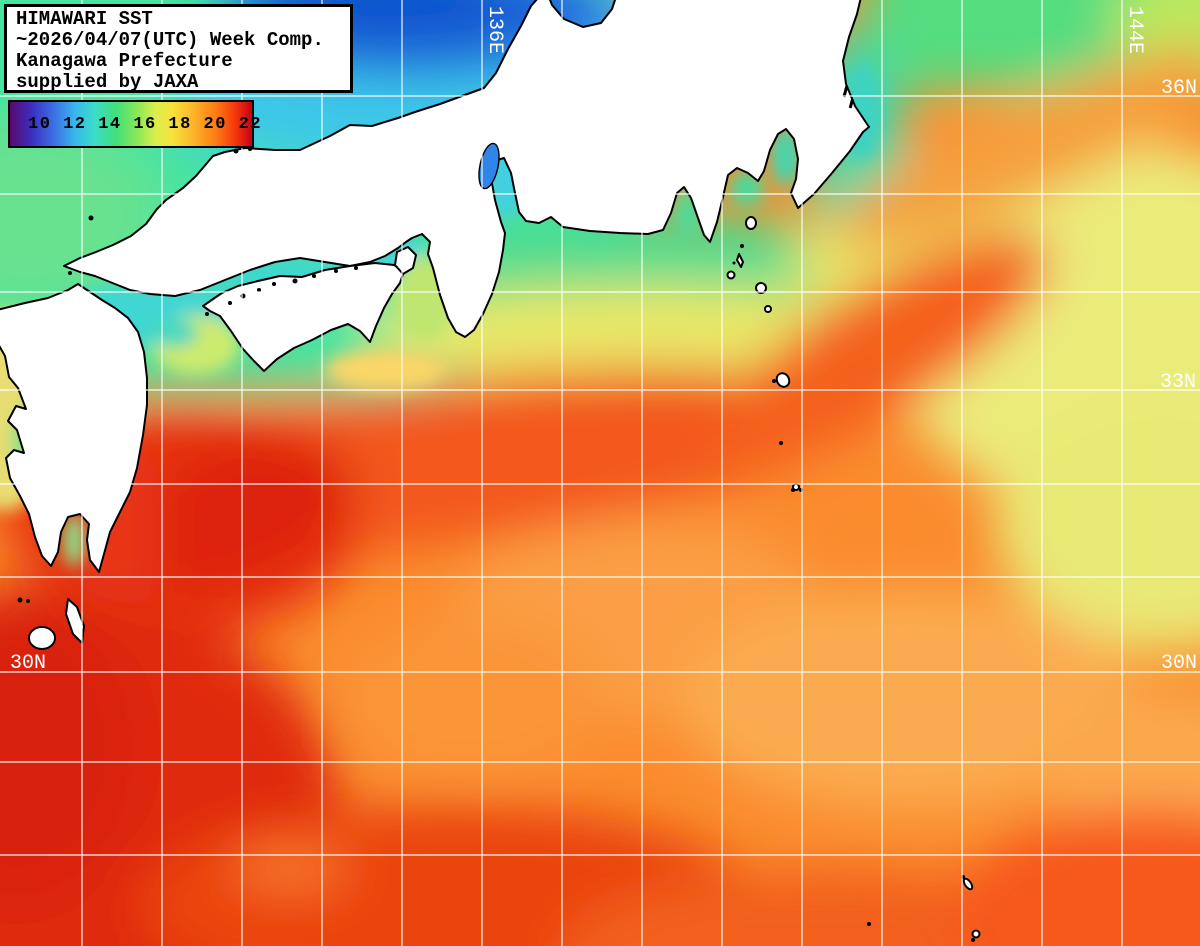 The image size is (1200, 946). What do you see at coordinates (107, 82) in the screenshot?
I see `supplier-credit: supplied by JAXA` at bounding box center [107, 82].